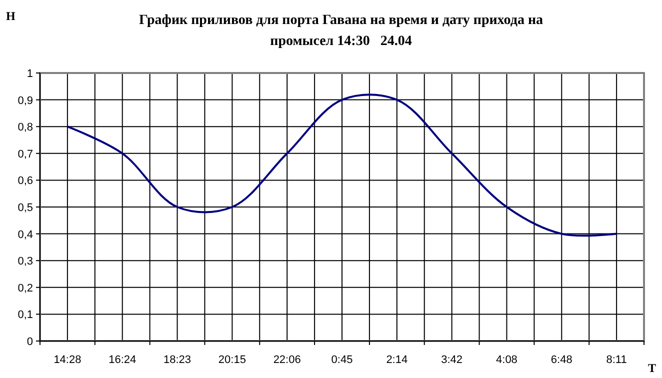 The width and height of the screenshot is (662, 378). Describe the element at coordinates (29, 74) in the screenshot. I see `y-tick-label: 1` at that location.